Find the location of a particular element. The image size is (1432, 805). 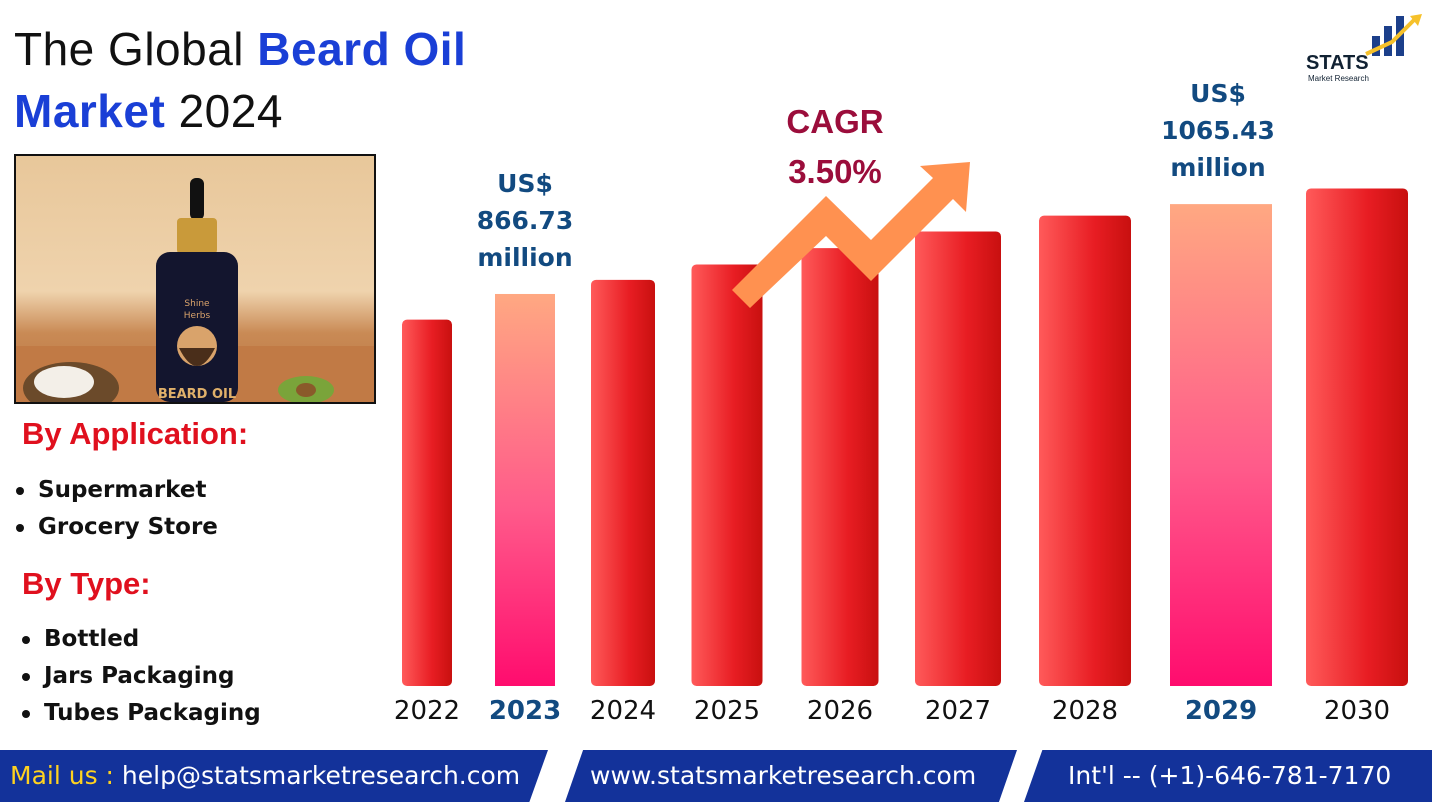

list-item: Supermarket is located at coordinates (116, 490).